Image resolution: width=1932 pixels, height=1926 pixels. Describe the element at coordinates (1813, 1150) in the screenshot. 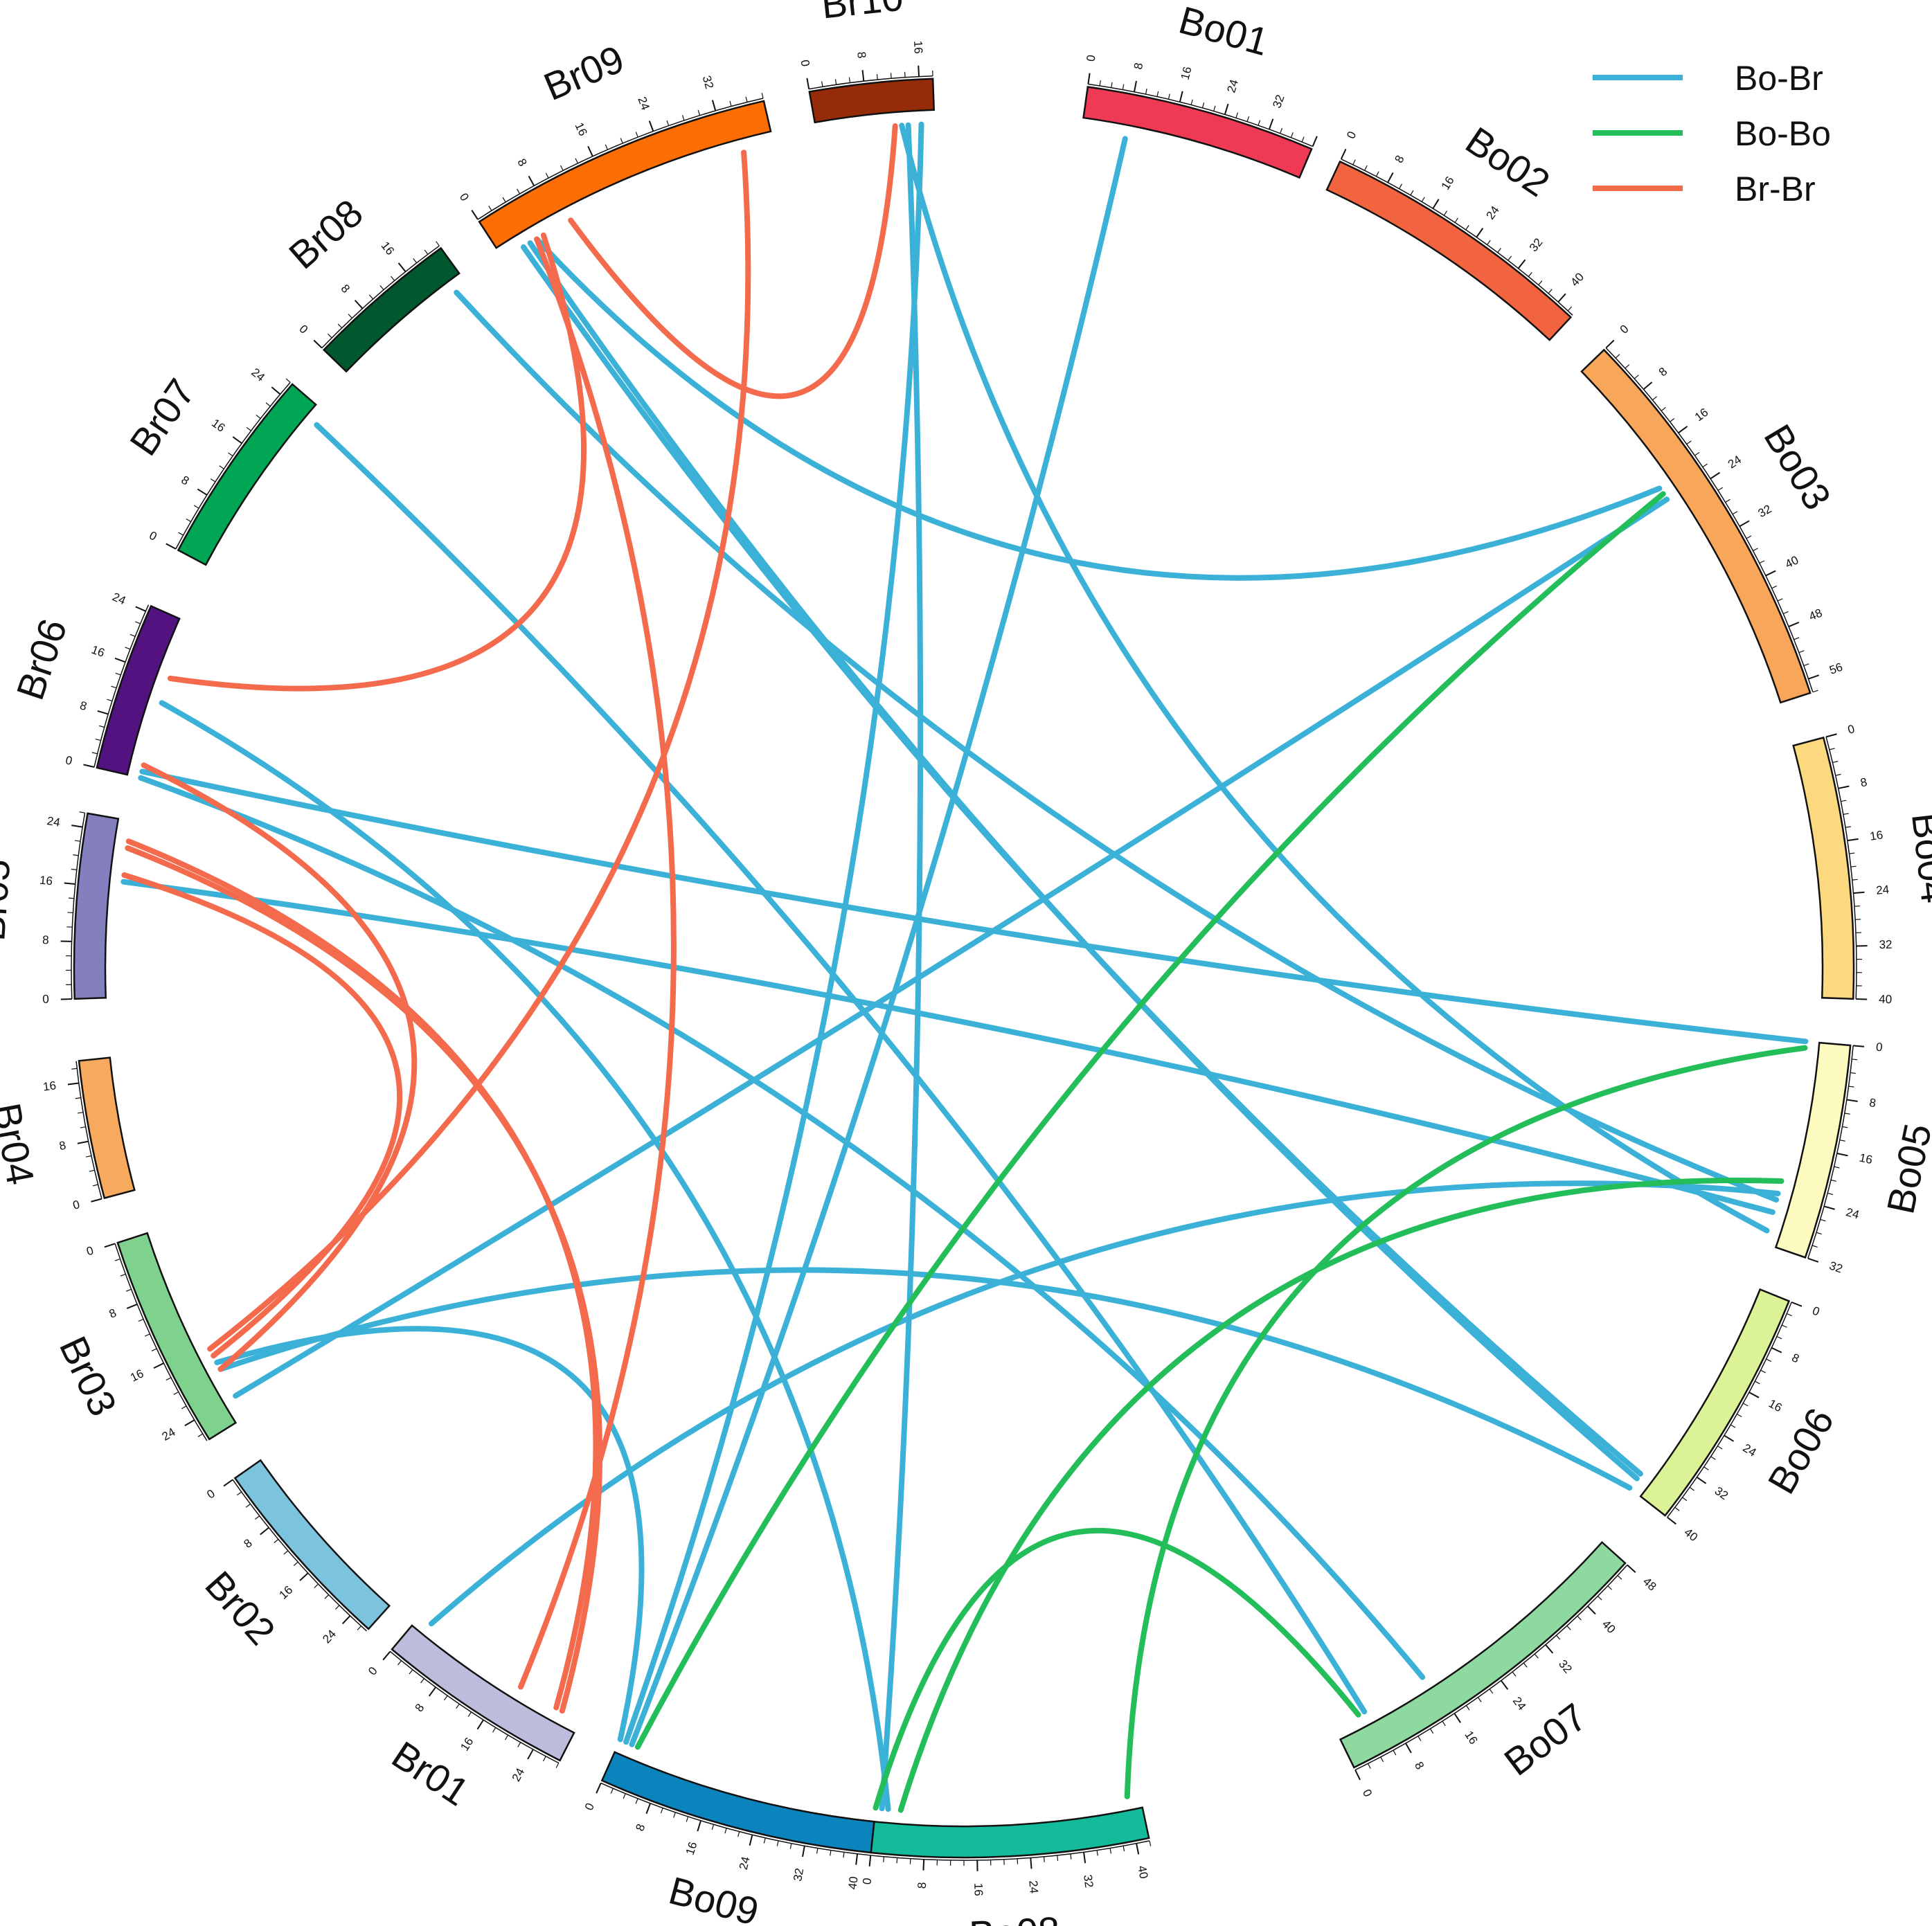

I see `chromosome-band-bo05` at that location.